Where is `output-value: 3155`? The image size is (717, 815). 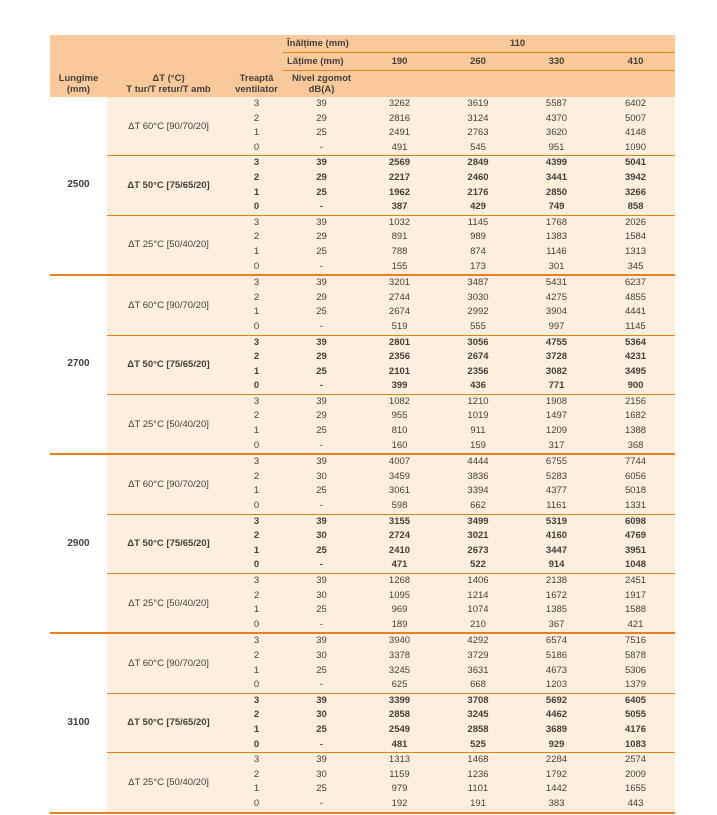 output-value: 3155 is located at coordinates (399, 521).